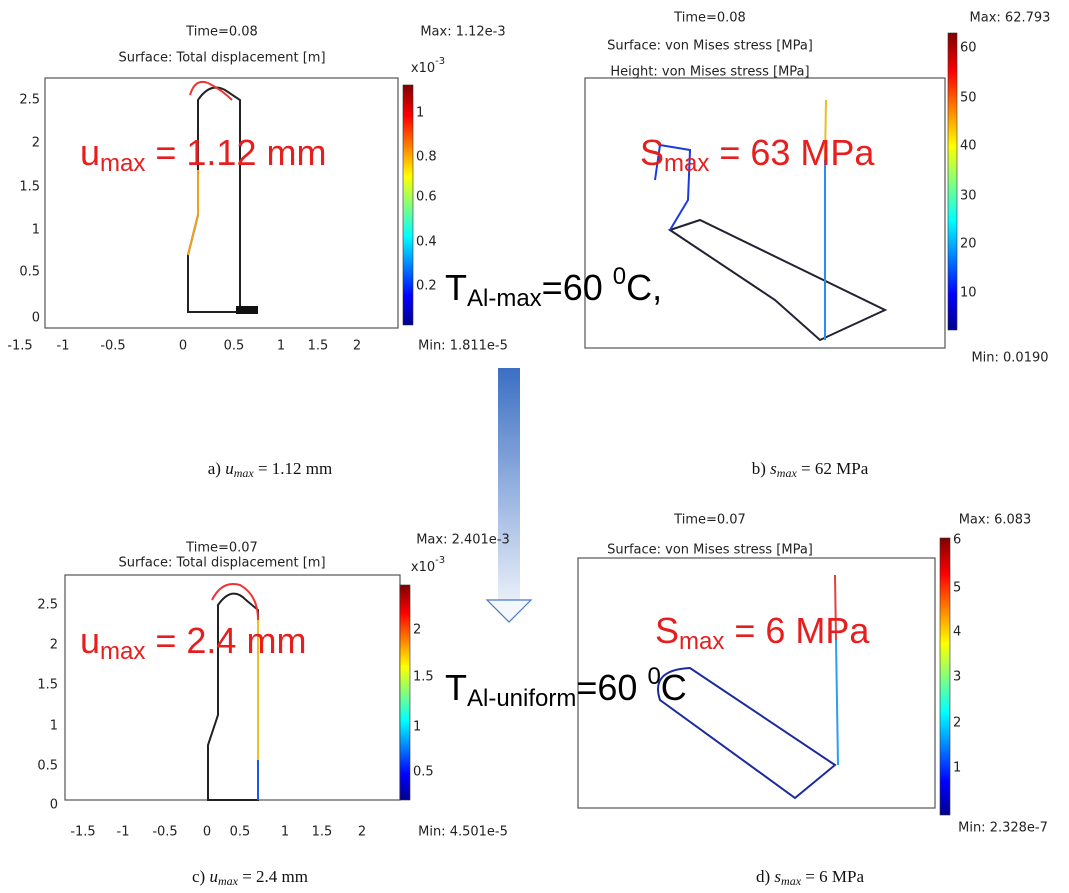 This screenshot has width=1069, height=893. Describe the element at coordinates (1009, 358) in the screenshot. I see `min-label: Min: 0.0190` at that location.